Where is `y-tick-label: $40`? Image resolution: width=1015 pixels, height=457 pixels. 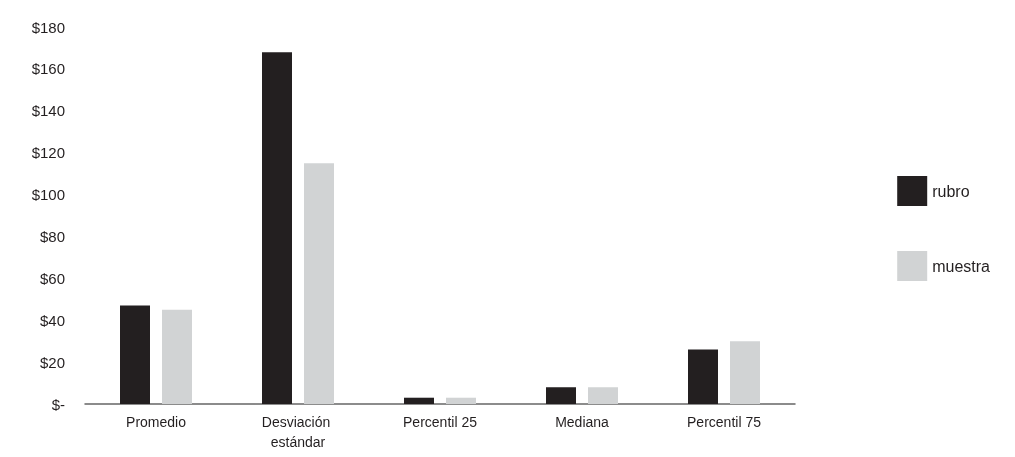 y-tick-label: $40 is located at coordinates (52, 320).